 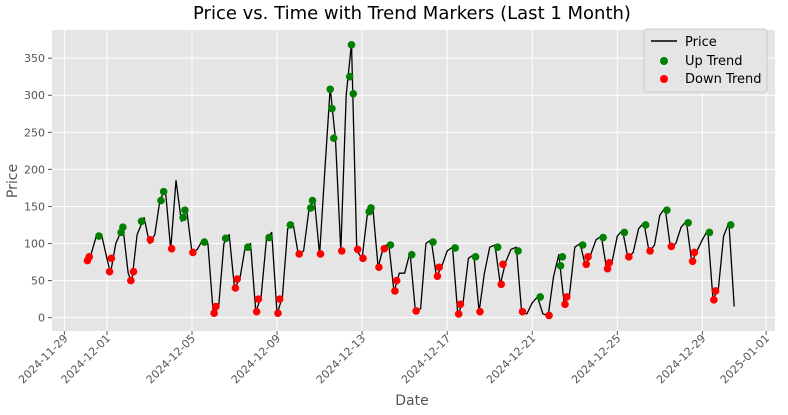 What do you see at coordinates (171, 359) in the screenshot?
I see `x-tick-label: 2024-12-05` at bounding box center [171, 359].